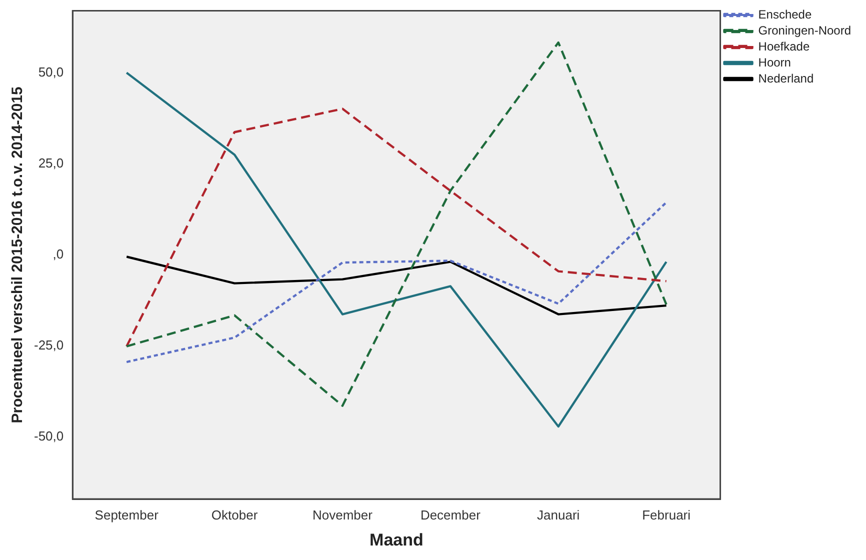 The height and width of the screenshot is (560, 866). I want to click on x-tick-label: December, so click(451, 514).